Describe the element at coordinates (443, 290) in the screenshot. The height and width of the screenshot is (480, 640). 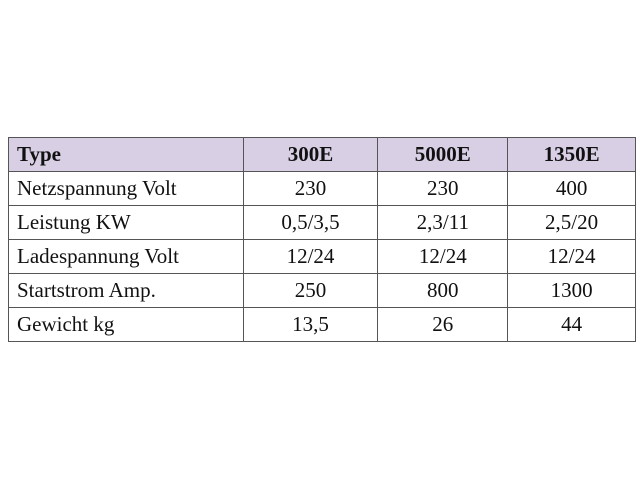
I see `table-cell: 800` at that location.